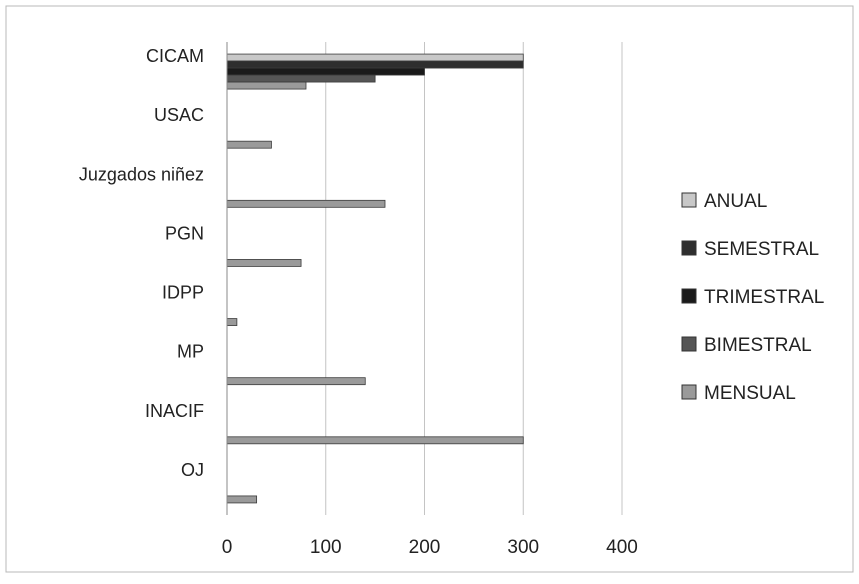 Image resolution: width=859 pixels, height=584 pixels. I want to click on legend-swatch-mensual, so click(689, 392).